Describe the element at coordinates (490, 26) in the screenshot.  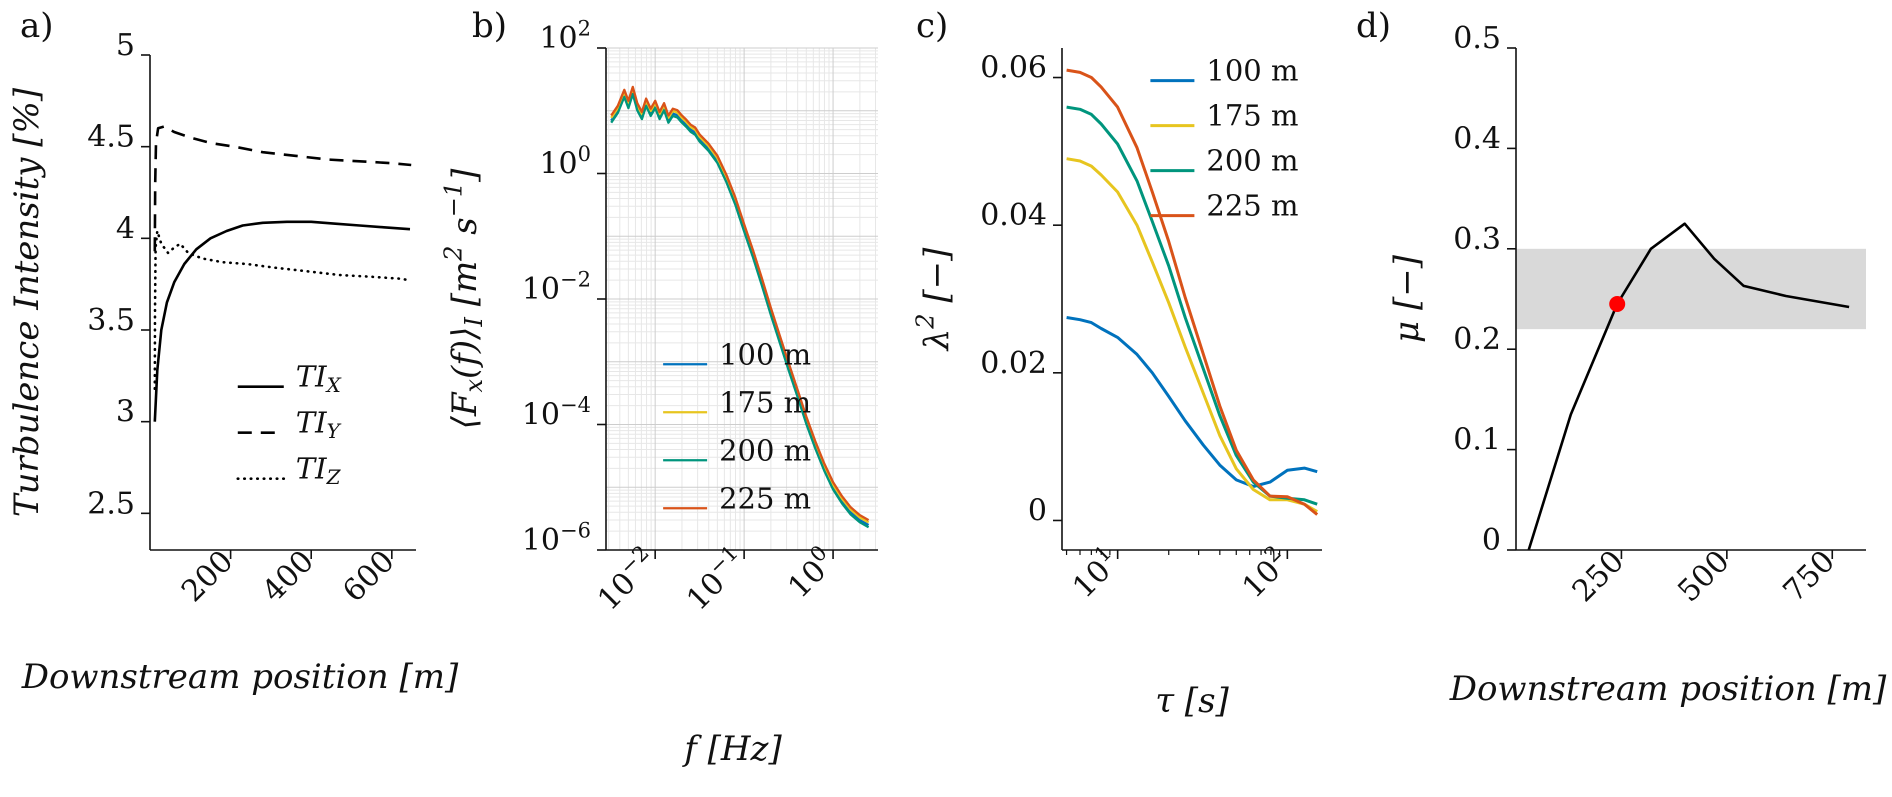
I see `panel-b-tag: b)` at that location.